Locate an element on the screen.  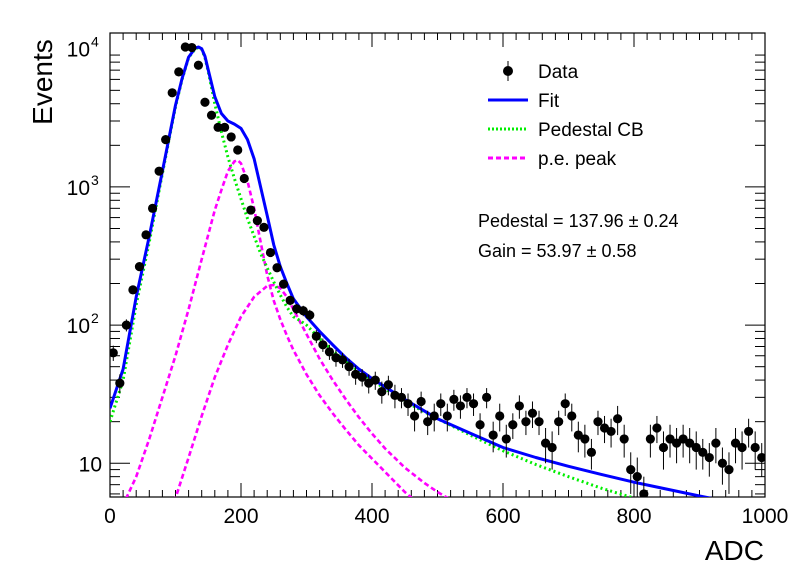
annotation-pedestal: Pedestal = 137.96 ± 0.24 is located at coordinates (578, 221).